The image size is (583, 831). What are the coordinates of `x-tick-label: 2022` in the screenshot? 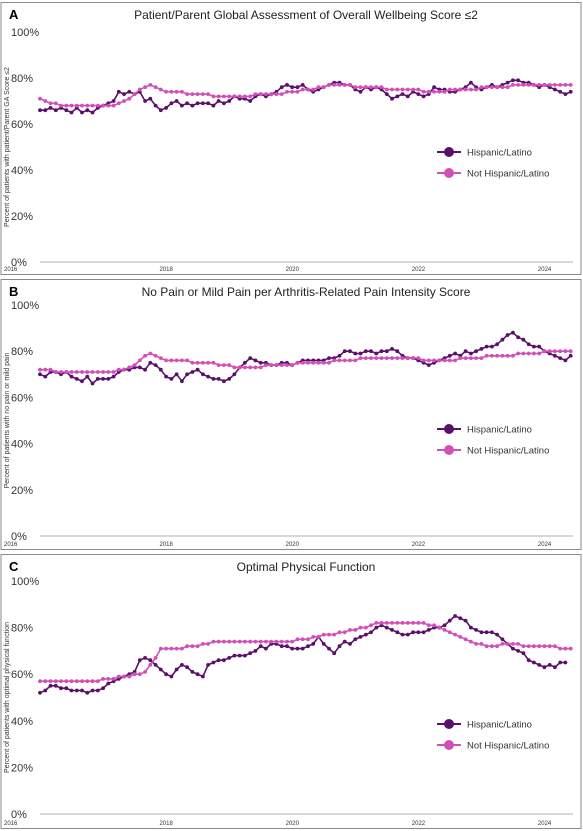 It's located at (419, 545).